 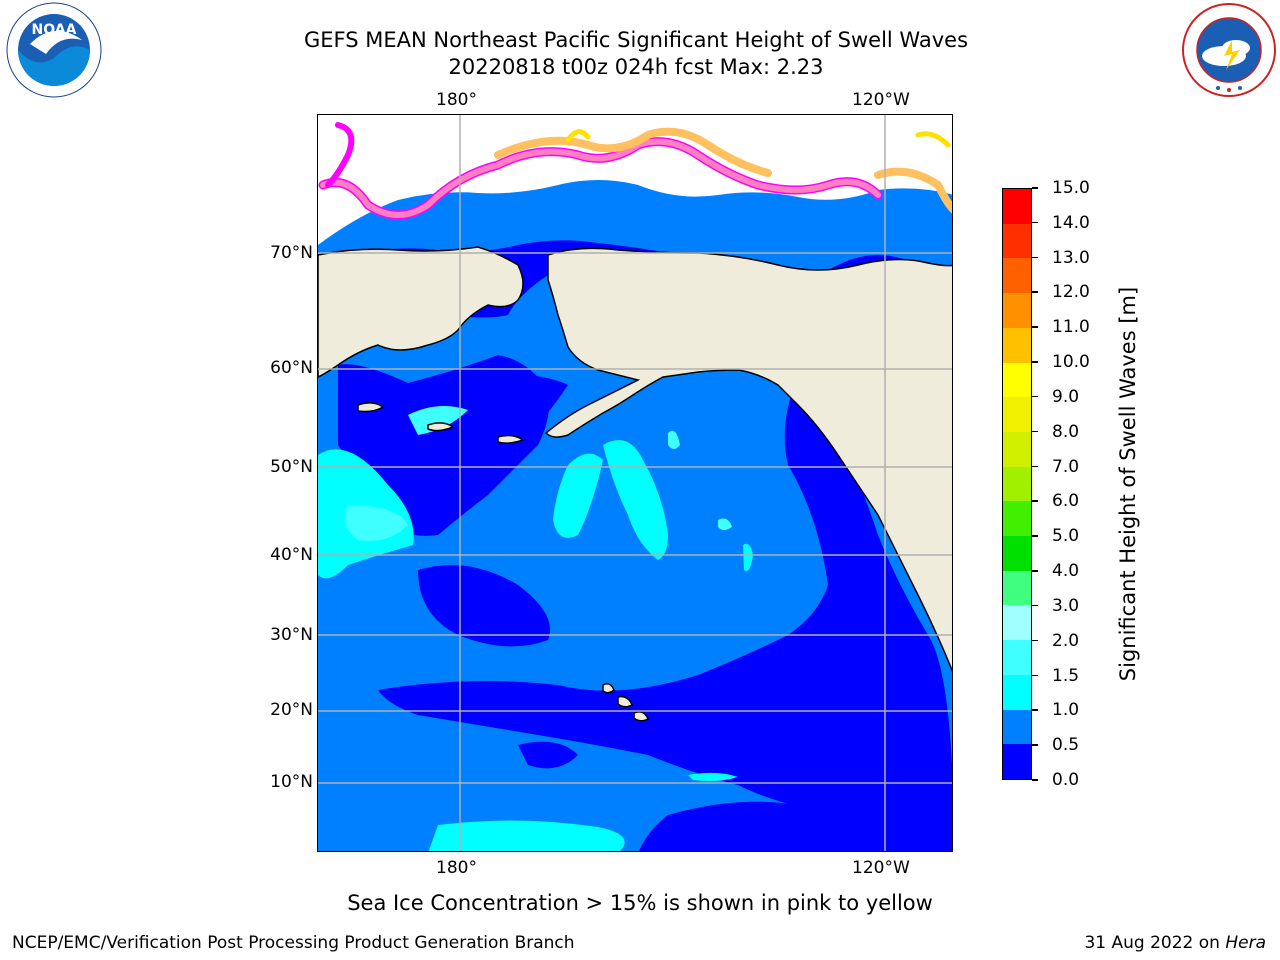 I want to click on colorbar-tick-label: 15.0, so click(x=1071, y=188).